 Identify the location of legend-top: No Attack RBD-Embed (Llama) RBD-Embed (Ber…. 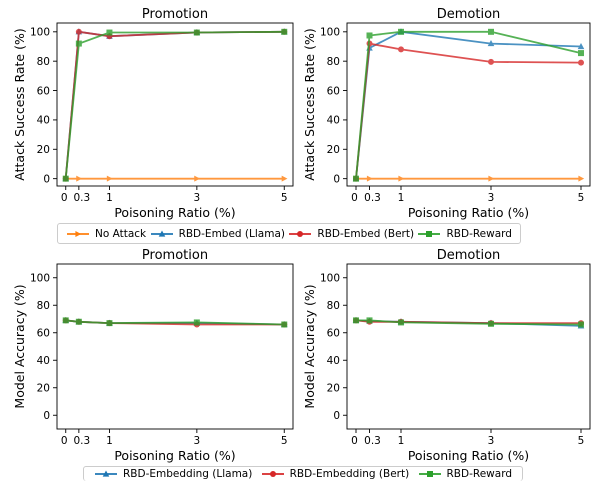
(289, 233).